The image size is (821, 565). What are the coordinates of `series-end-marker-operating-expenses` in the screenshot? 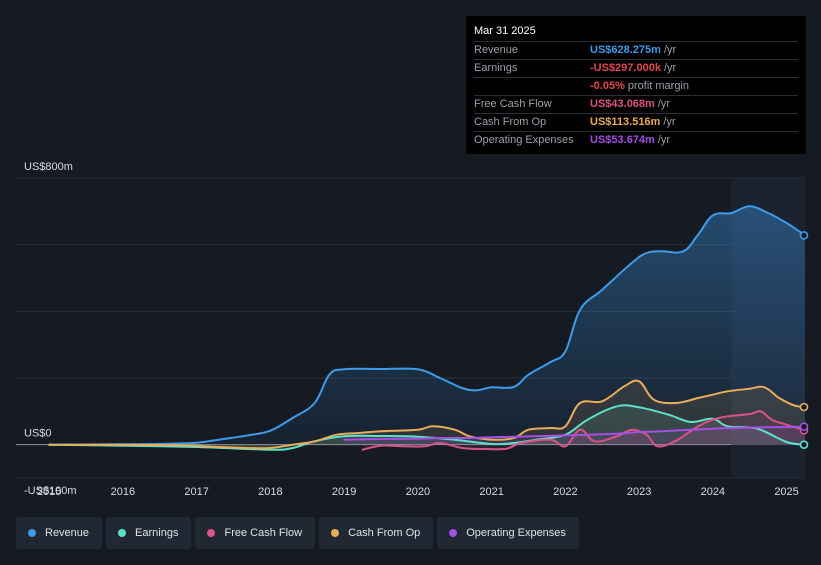 It's located at (804, 426).